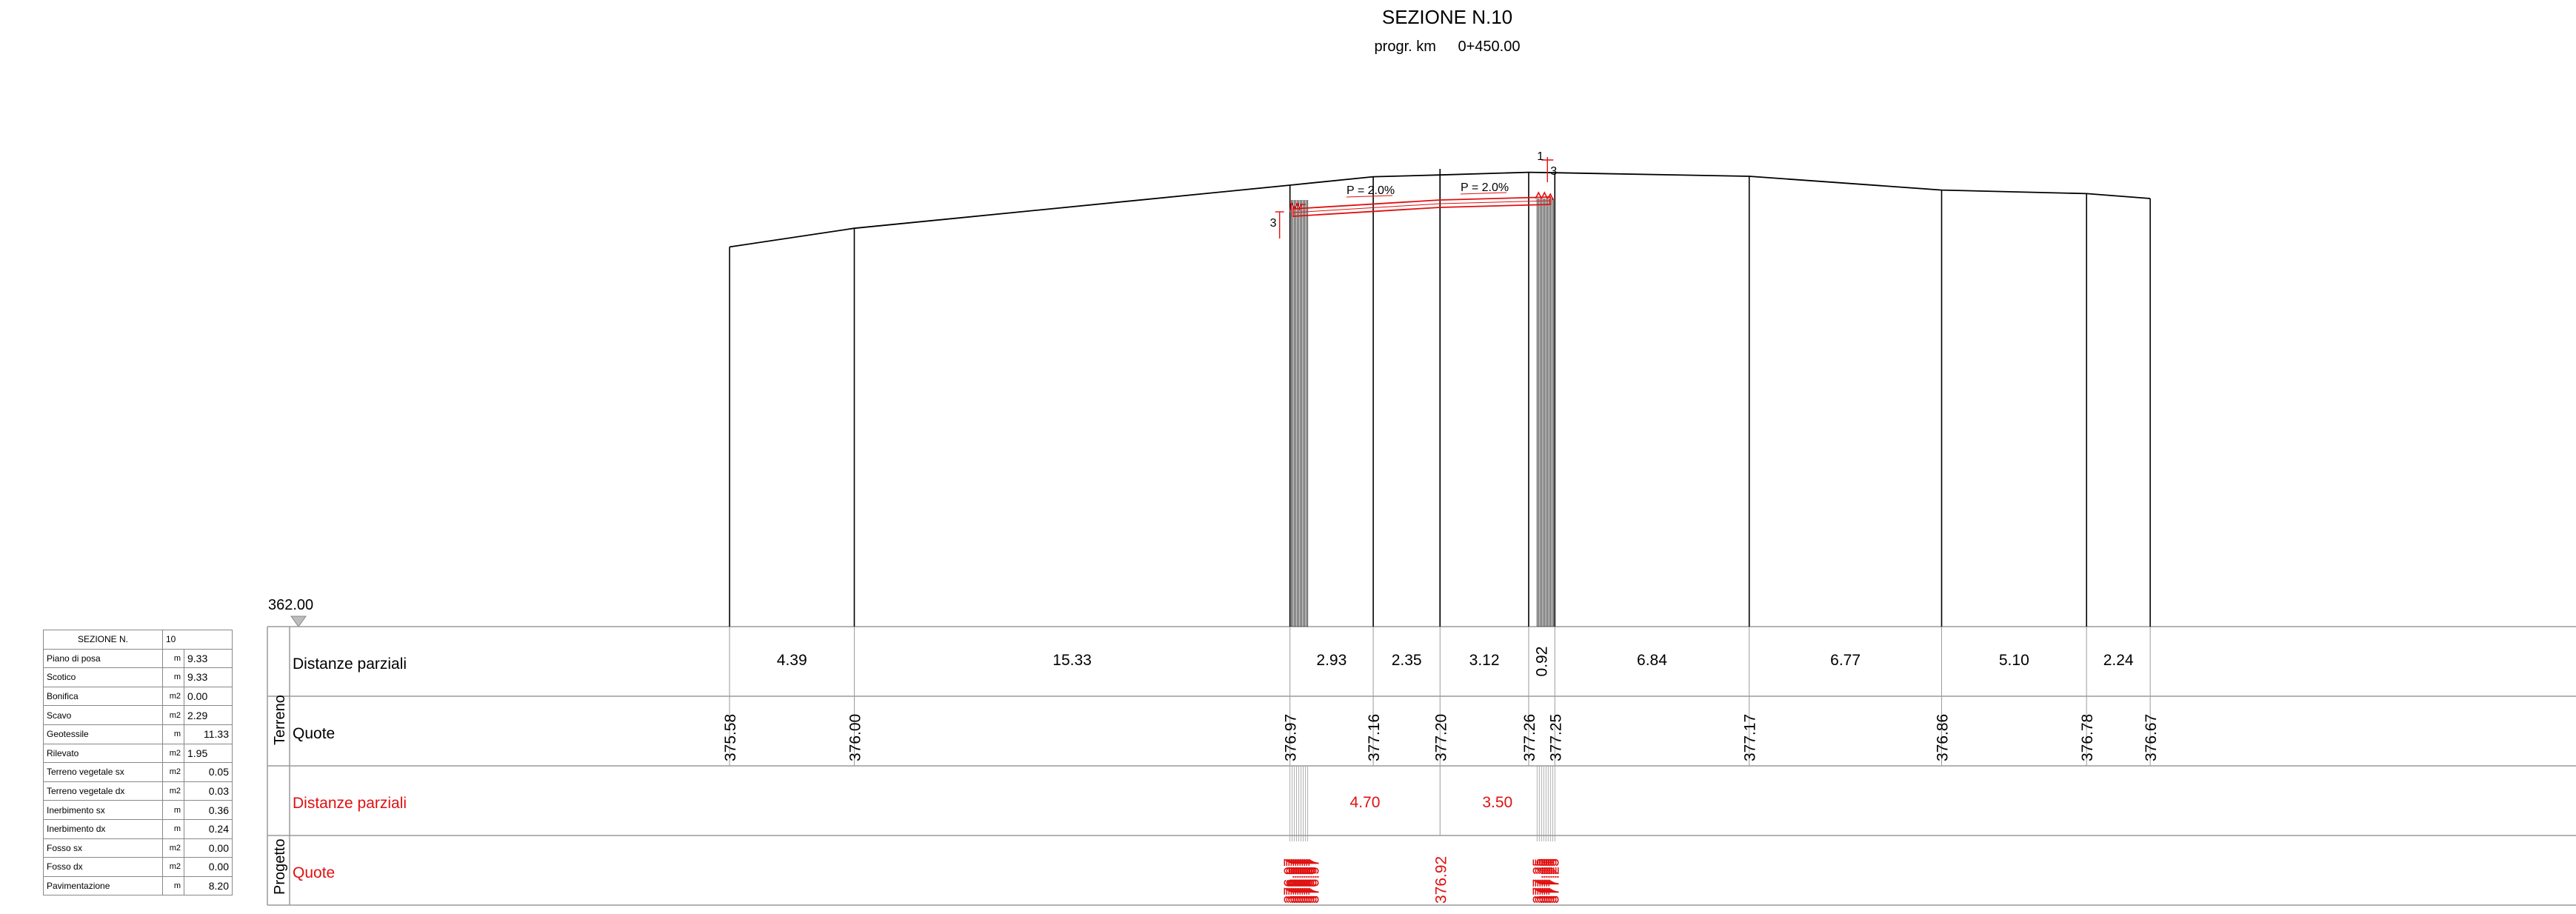 The image size is (2576, 914). What do you see at coordinates (314, 872) in the screenshot?
I see `row-label-progetto-quote: Quote` at bounding box center [314, 872].